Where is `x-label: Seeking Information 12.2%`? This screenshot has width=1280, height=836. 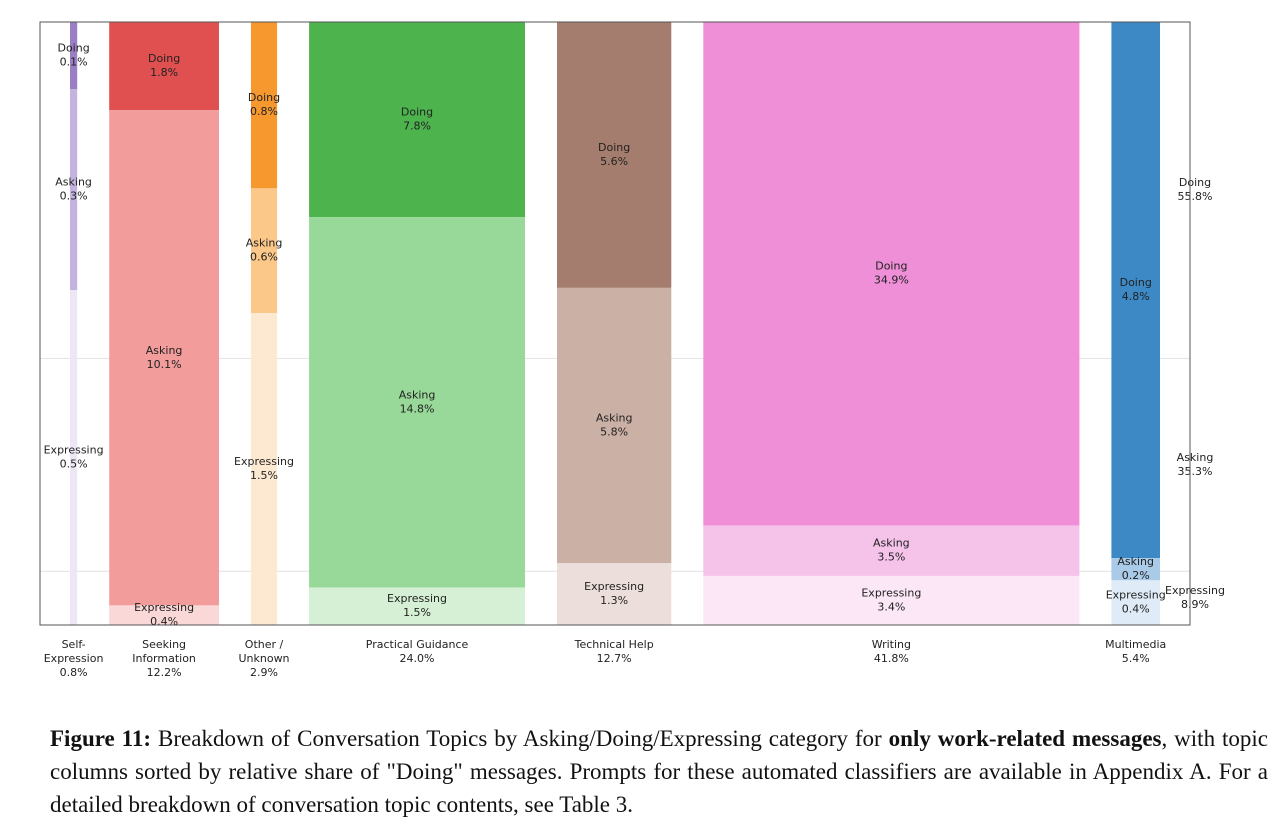 x-label: Seeking Information 12.2% is located at coordinates (164, 659).